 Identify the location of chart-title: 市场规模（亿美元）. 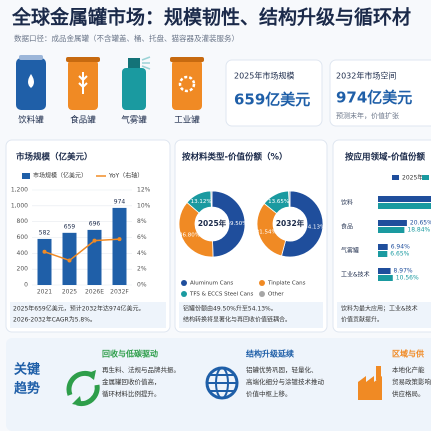
(54, 157).